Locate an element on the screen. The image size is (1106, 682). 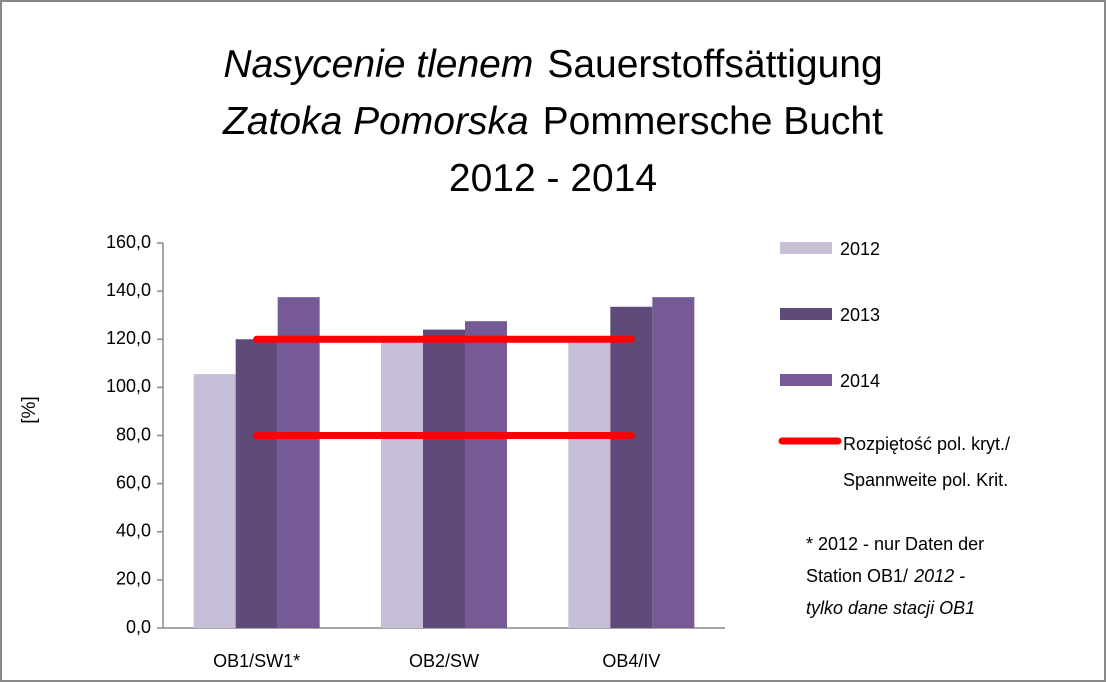
y-tick-label: 120,0 is located at coordinates (128, 338).